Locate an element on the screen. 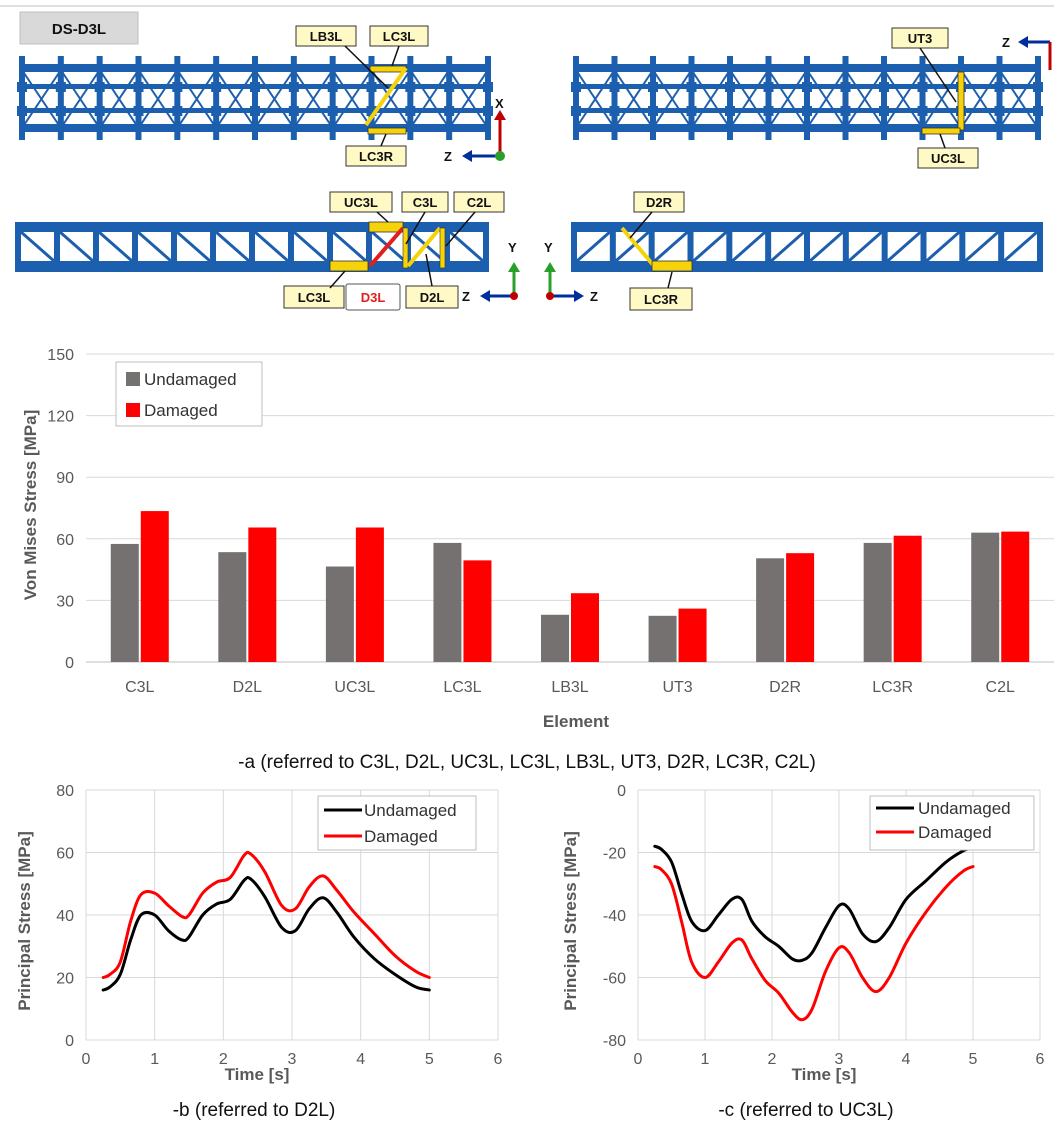 The height and width of the screenshot is (1132, 1054). chart-b-series-lines is located at coordinates (266, 921).